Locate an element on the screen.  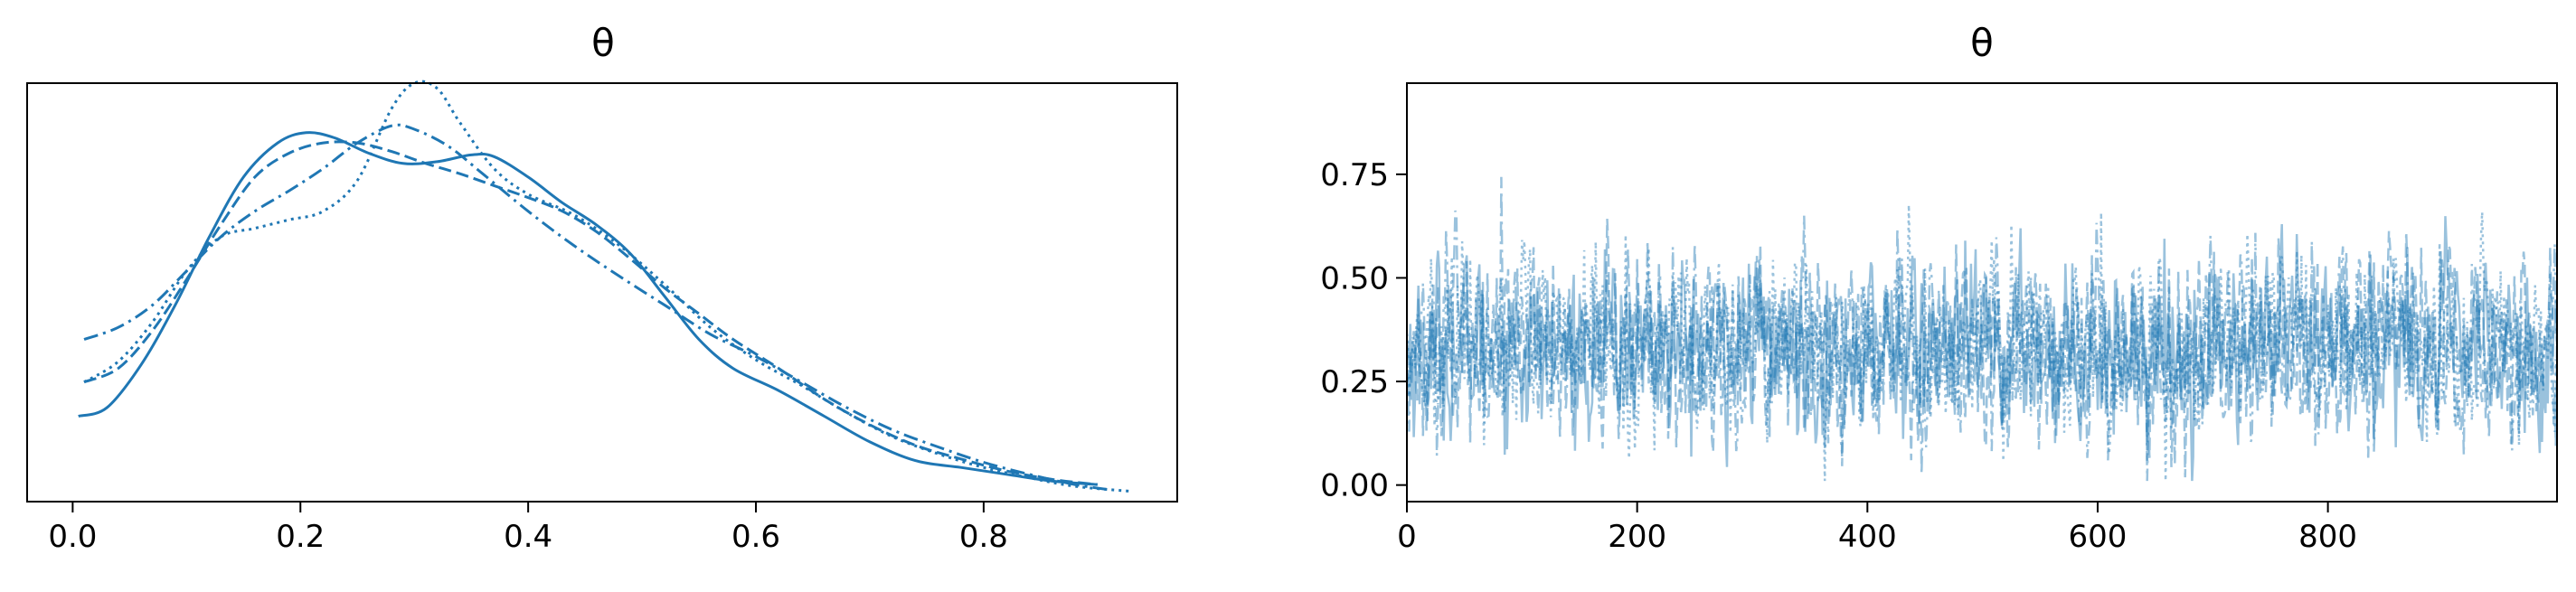
trace-y-tick-label: 0.25 is located at coordinates (1354, 382).